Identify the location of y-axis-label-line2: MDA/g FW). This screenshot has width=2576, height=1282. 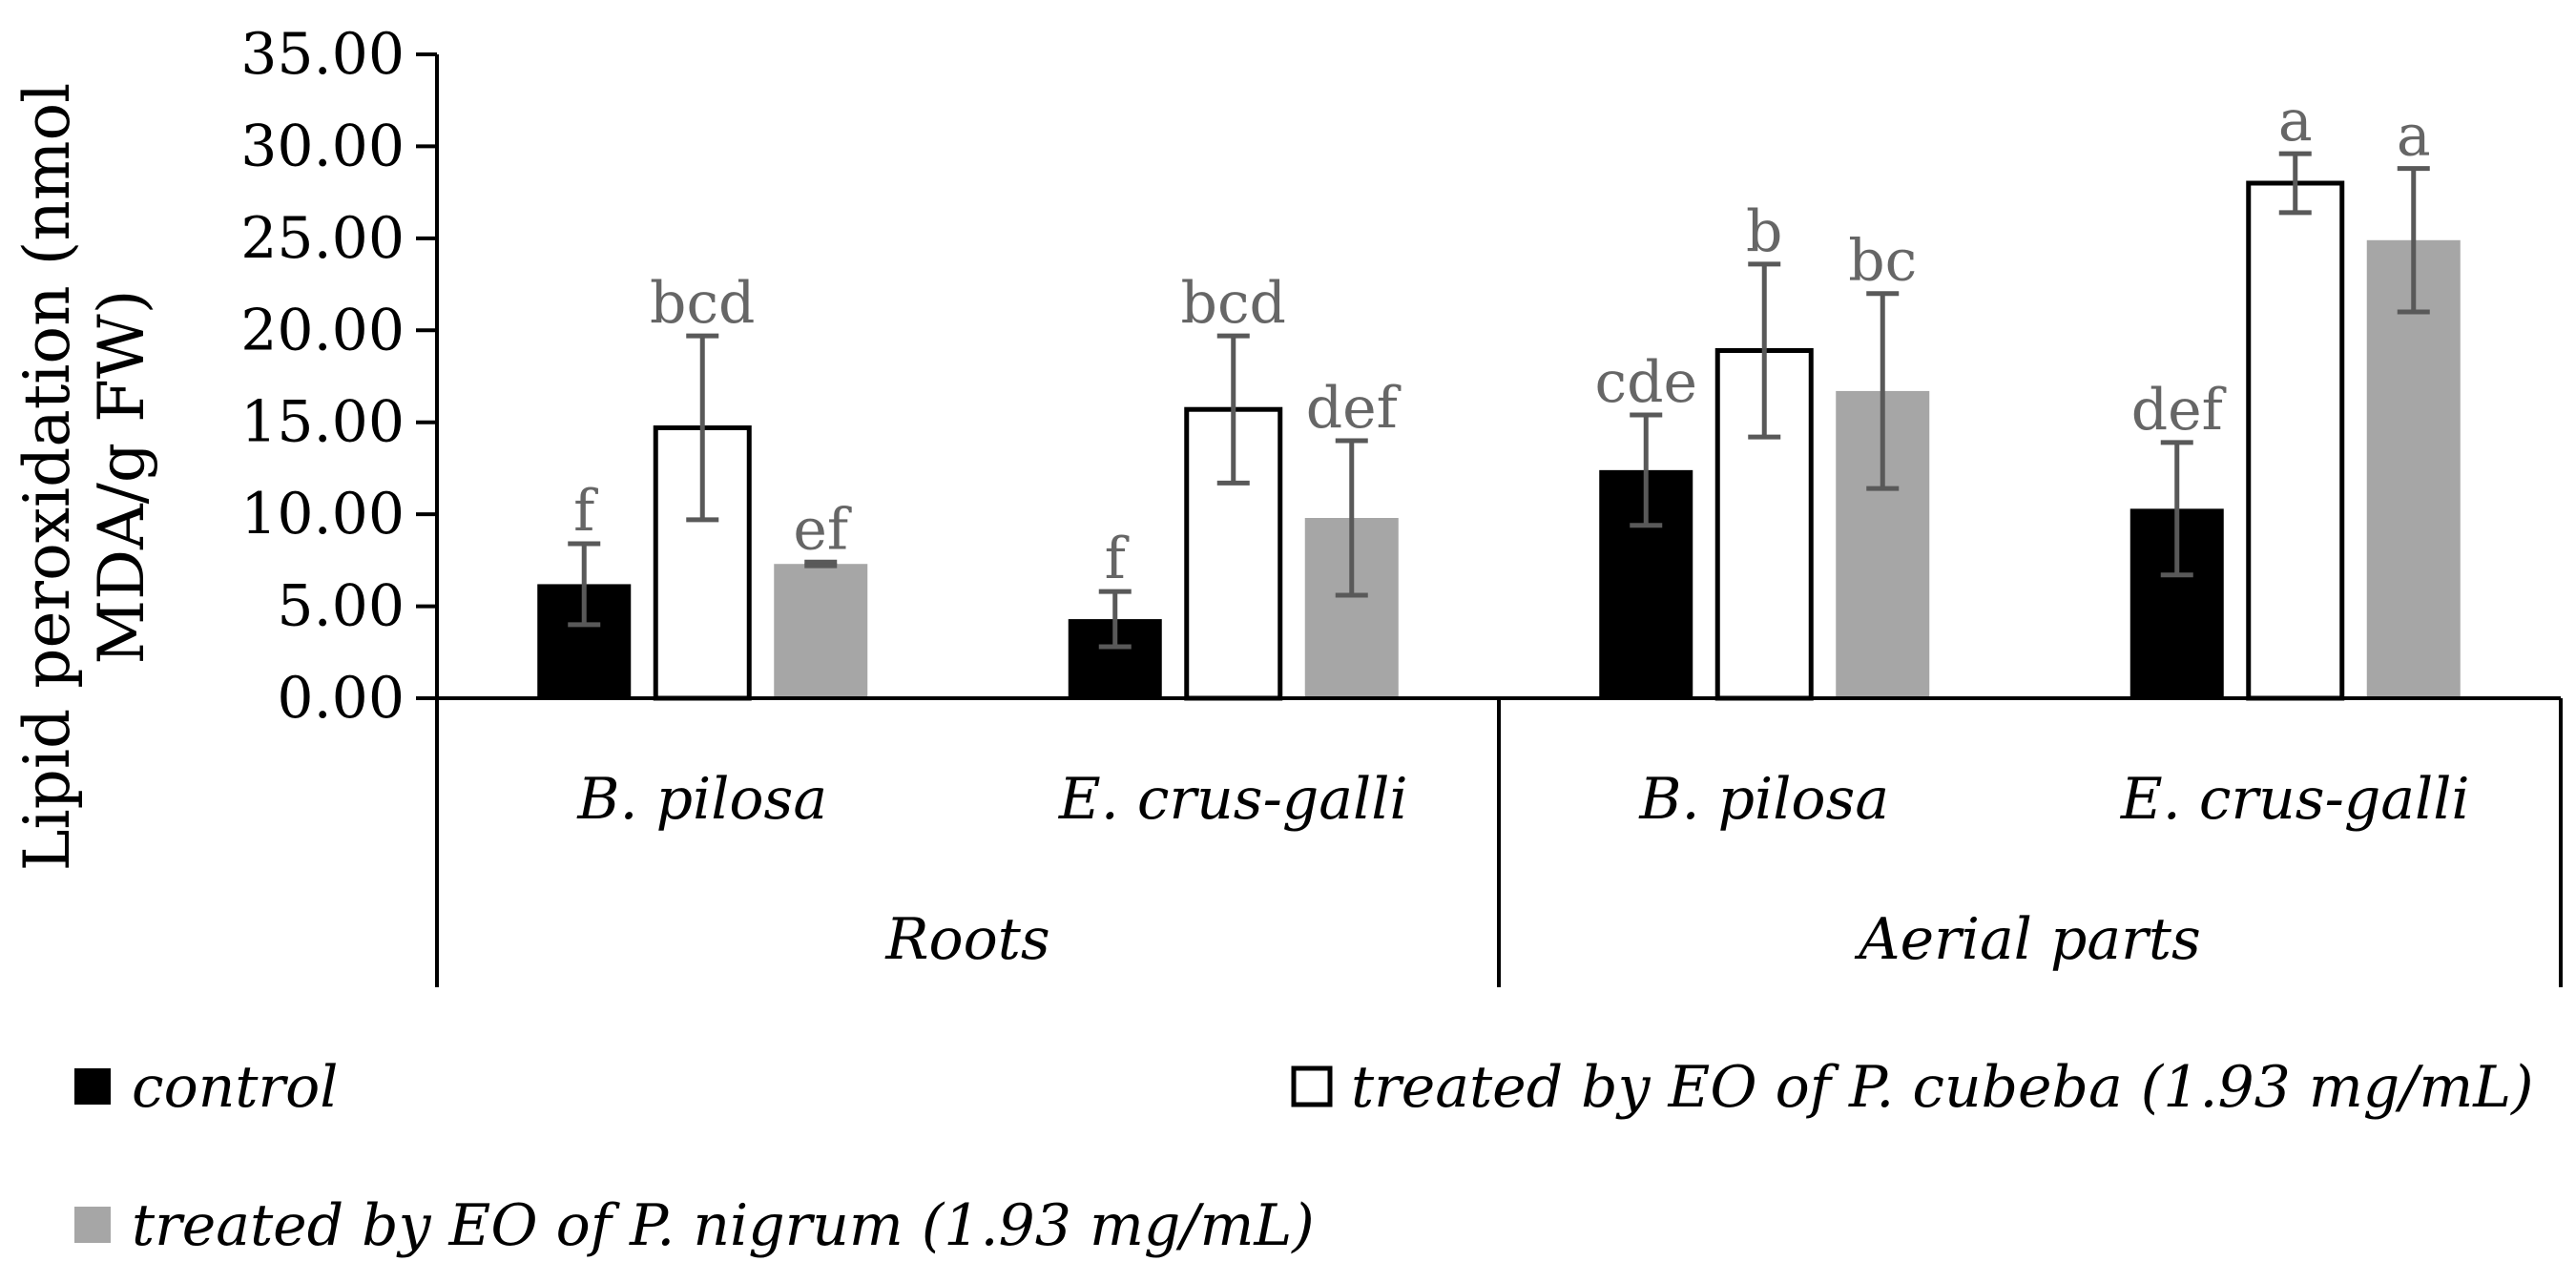
(121, 477).